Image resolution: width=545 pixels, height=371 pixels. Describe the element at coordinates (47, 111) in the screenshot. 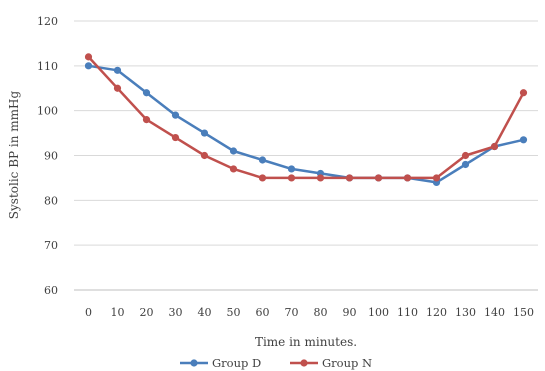

I see `y-tick-label: 100` at that location.